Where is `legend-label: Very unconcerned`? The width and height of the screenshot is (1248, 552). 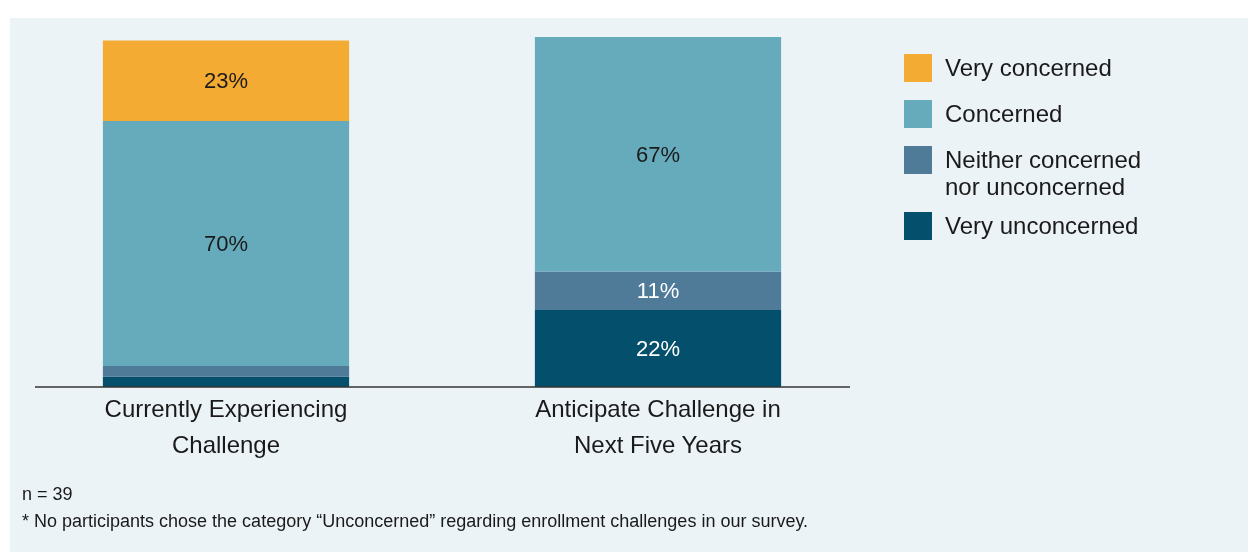
legend-label: Very unconcerned is located at coordinates (1042, 226).